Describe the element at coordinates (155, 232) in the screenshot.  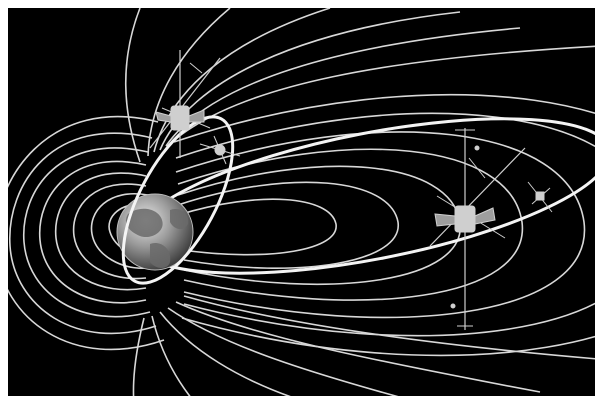
I see `earth` at that location.